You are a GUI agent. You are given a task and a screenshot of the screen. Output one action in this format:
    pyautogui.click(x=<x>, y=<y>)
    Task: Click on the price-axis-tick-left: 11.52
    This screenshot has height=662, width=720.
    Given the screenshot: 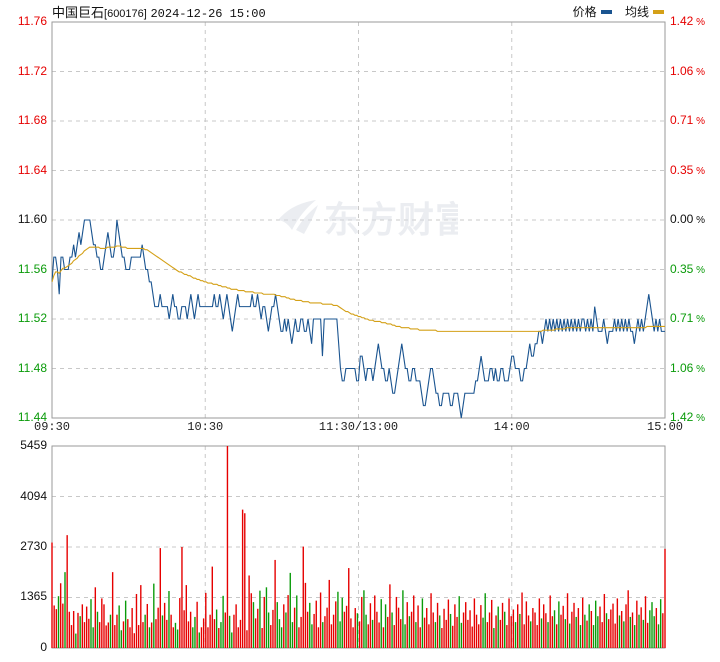 What is the action you would take?
    pyautogui.click(x=32, y=318)
    